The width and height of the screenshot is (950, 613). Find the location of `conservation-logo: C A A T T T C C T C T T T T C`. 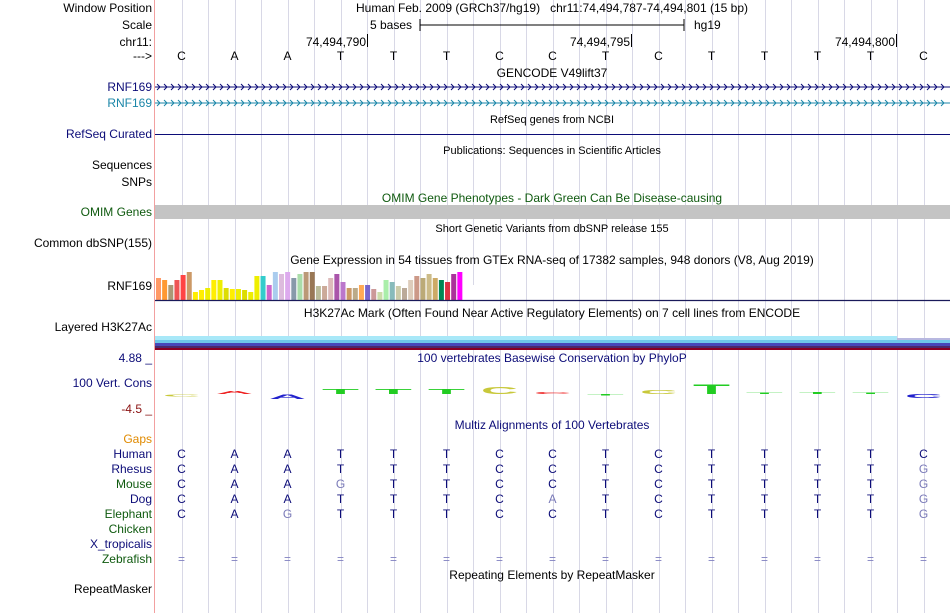

conservation-logo: C A A T T T C C T C T T T T C is located at coordinates (552, 391).